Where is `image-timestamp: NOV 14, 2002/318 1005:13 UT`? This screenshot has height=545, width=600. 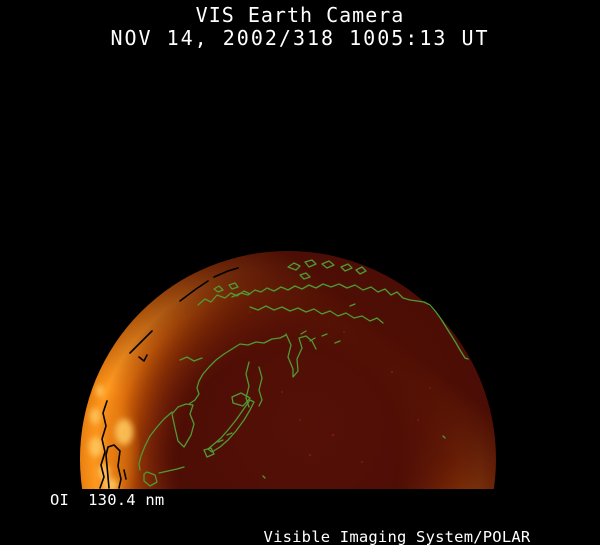 image-timestamp: NOV 14, 2002/318 1005:13 UT is located at coordinates (300, 38).